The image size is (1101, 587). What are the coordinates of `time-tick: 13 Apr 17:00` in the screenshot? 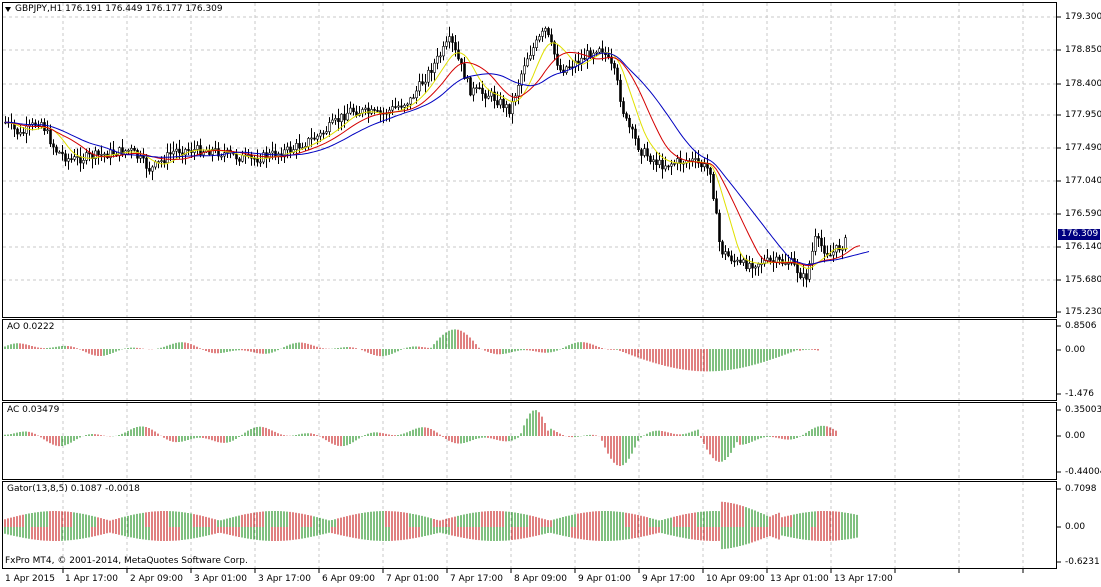 It's located at (863, 579).